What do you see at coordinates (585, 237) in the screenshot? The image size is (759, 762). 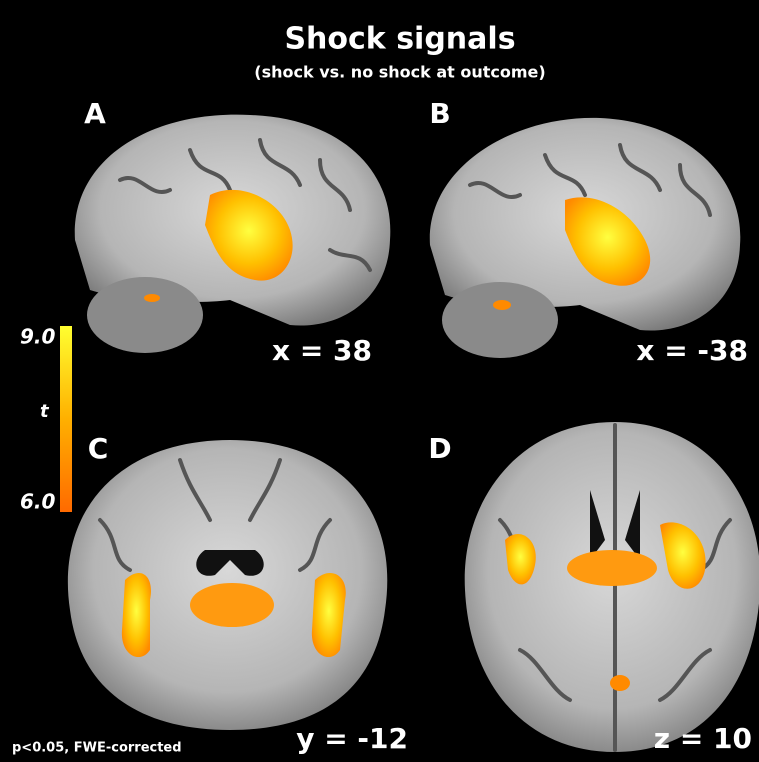 I see `brain-sagittal-b` at bounding box center [585, 237].